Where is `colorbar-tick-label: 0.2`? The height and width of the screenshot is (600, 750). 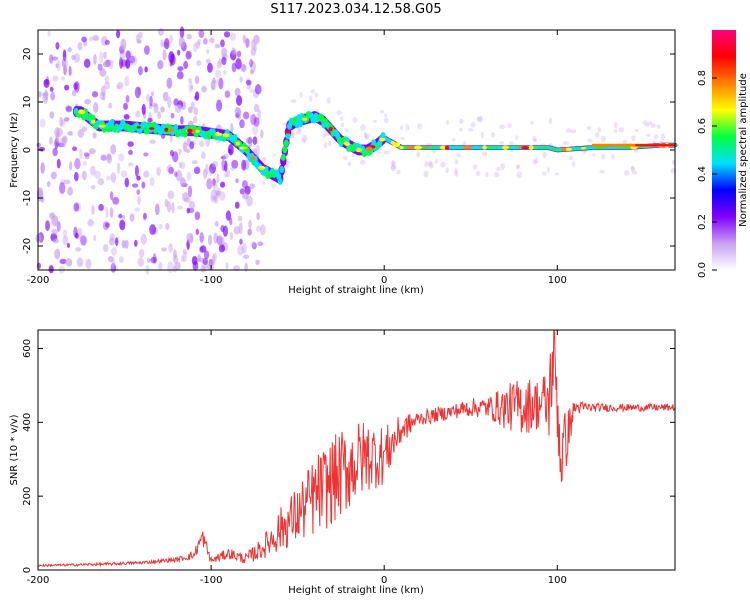 colorbar-tick-label: 0.2 is located at coordinates (702, 222).